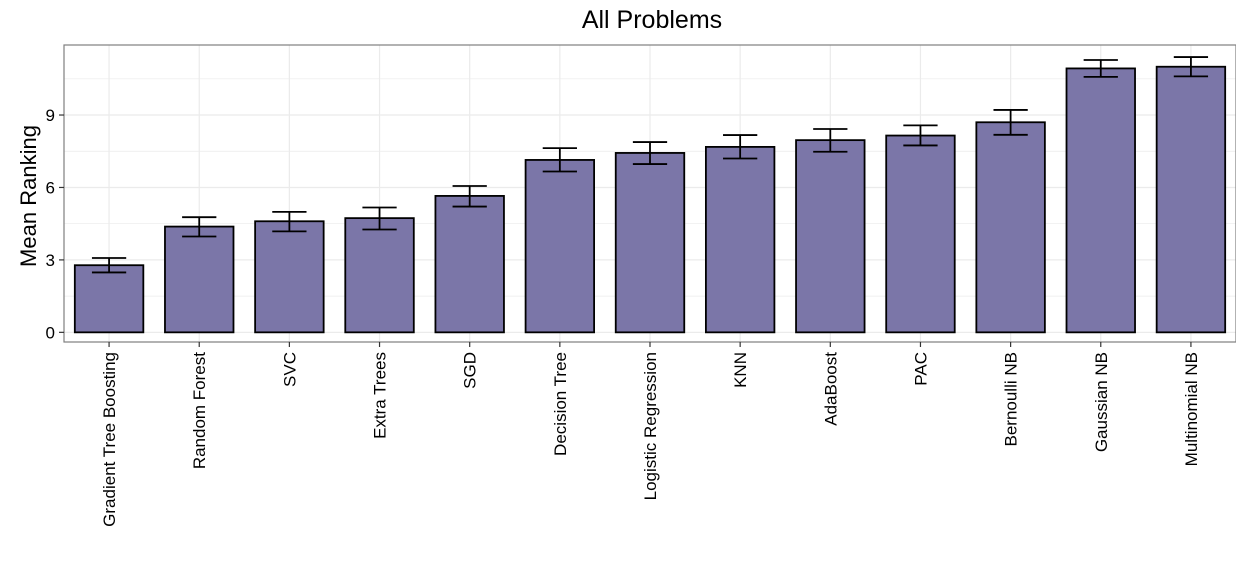 This screenshot has height=580, width=1236. What do you see at coordinates (740, 370) in the screenshot?
I see `x-tick-label: KNN` at bounding box center [740, 370].